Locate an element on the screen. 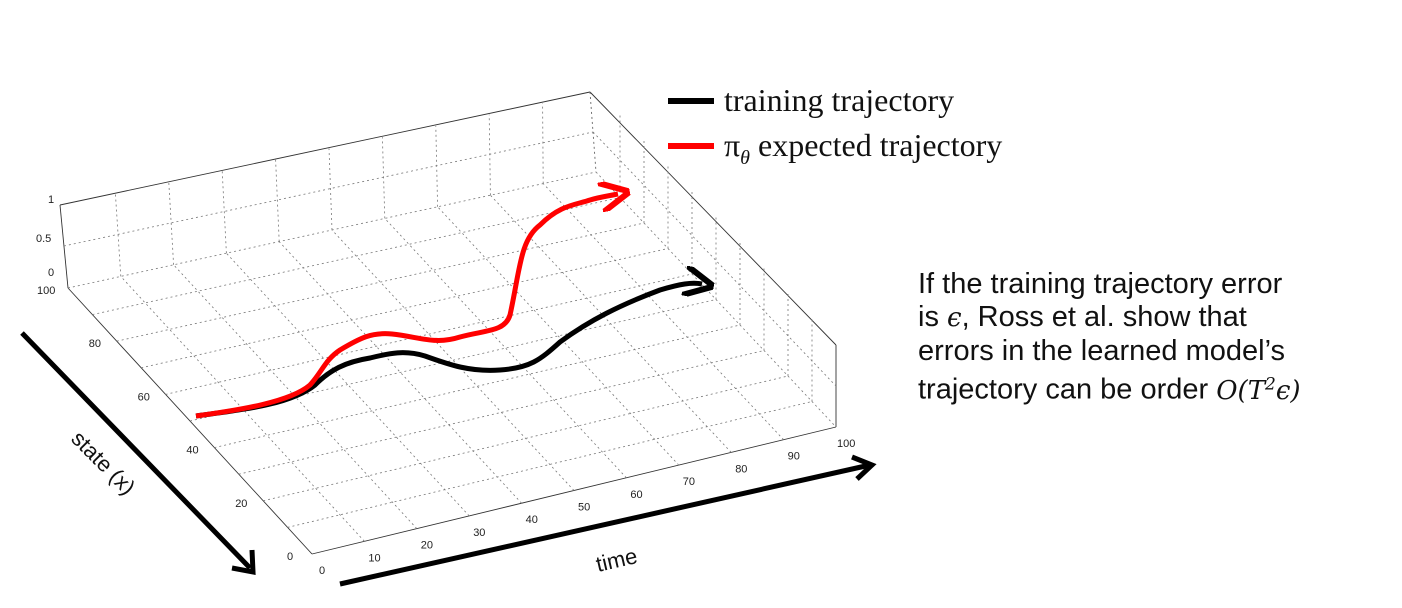  legend-label-expected: πθ expected trajectory is located at coordinates (863, 148).